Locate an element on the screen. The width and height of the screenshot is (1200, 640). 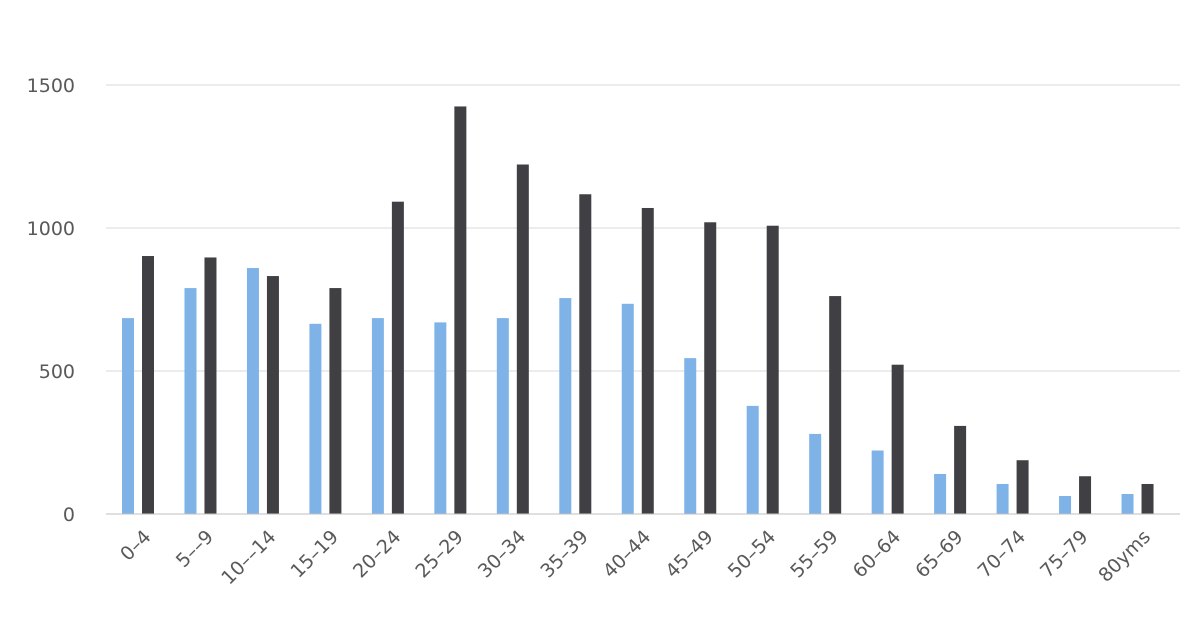
x-category-label: 10––14 is located at coordinates (248, 557).